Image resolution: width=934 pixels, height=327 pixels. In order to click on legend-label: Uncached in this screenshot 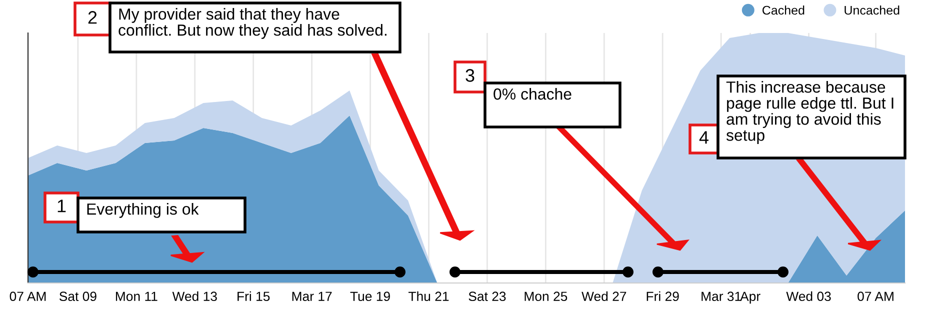, I will do `click(872, 10)`.